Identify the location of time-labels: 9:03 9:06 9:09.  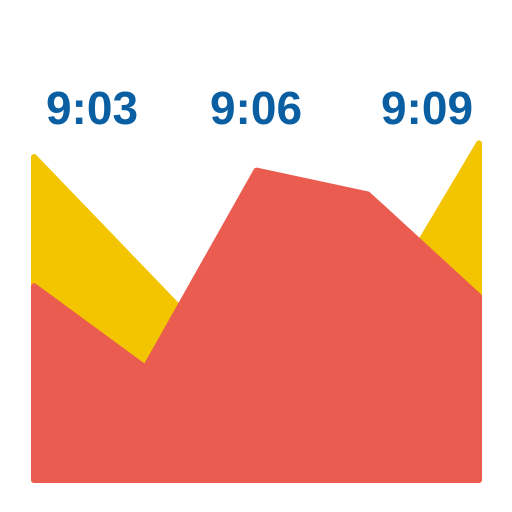
(259, 108).